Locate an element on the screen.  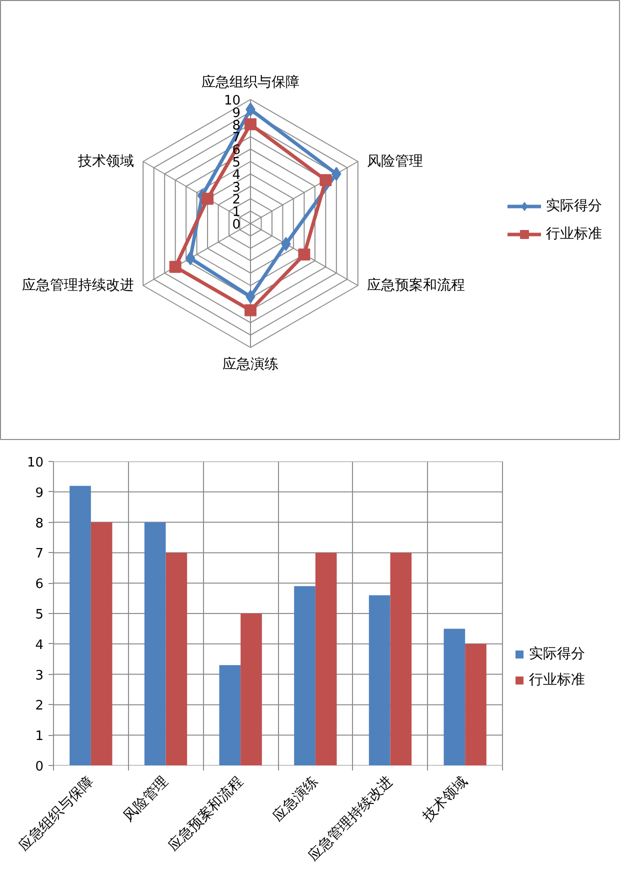
spoke-label: 应急组织与保障 is located at coordinates (251, 82).